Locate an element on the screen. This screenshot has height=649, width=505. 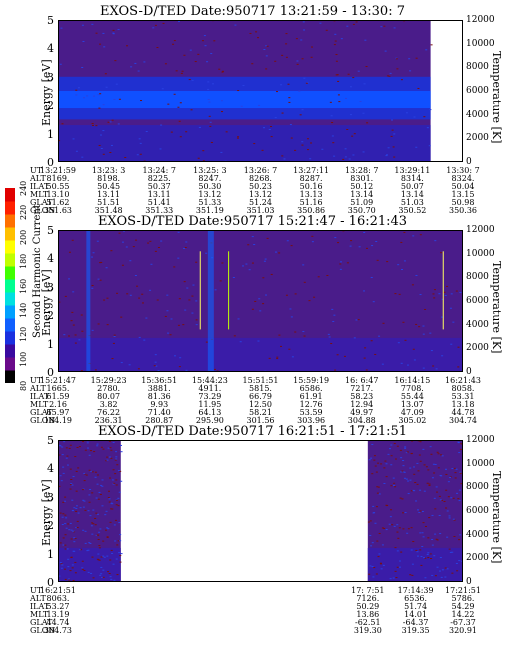
y2-tick-label: 2000 is located at coordinates (477, 558).